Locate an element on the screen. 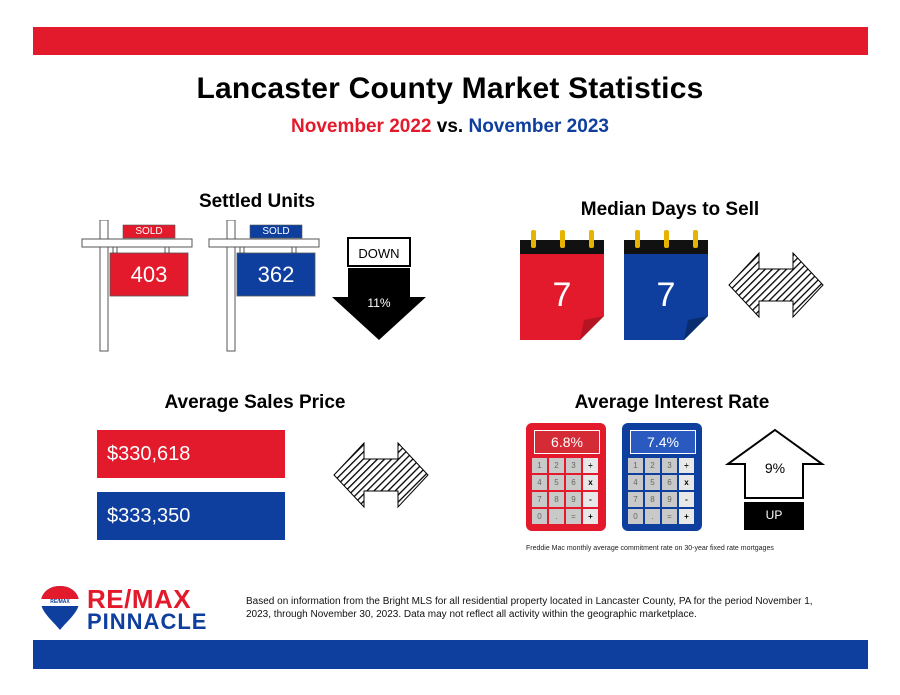 The image size is (900, 695). for-sale-sign-icon-2023 is located at coordinates (264, 286).